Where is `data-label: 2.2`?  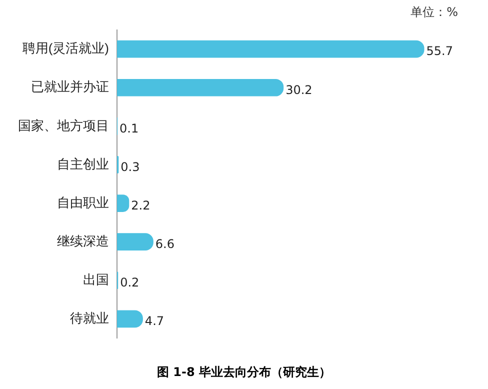
data-label: 2.2 is located at coordinates (140, 205).